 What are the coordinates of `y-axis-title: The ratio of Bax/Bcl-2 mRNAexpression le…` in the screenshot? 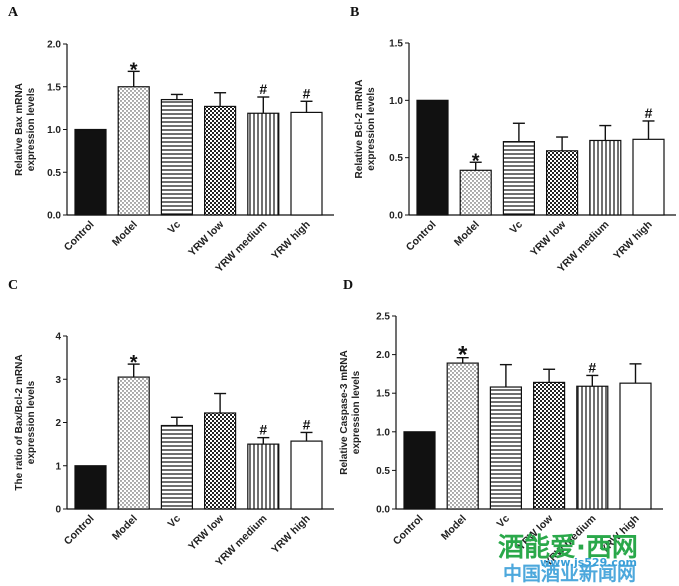 It's located at (25, 422).